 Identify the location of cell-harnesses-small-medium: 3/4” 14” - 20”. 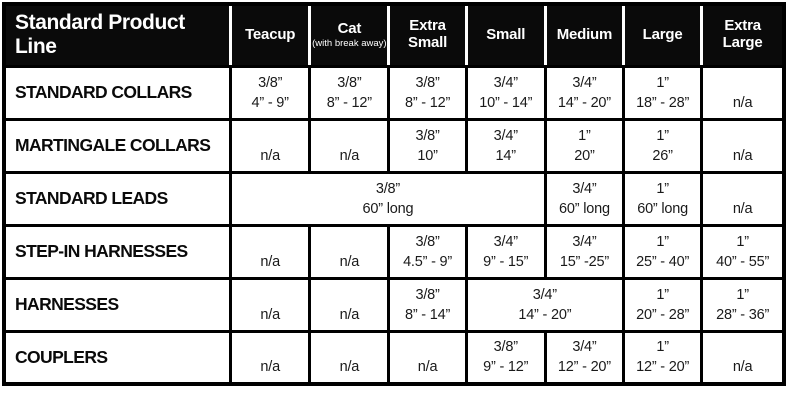
(545, 304).